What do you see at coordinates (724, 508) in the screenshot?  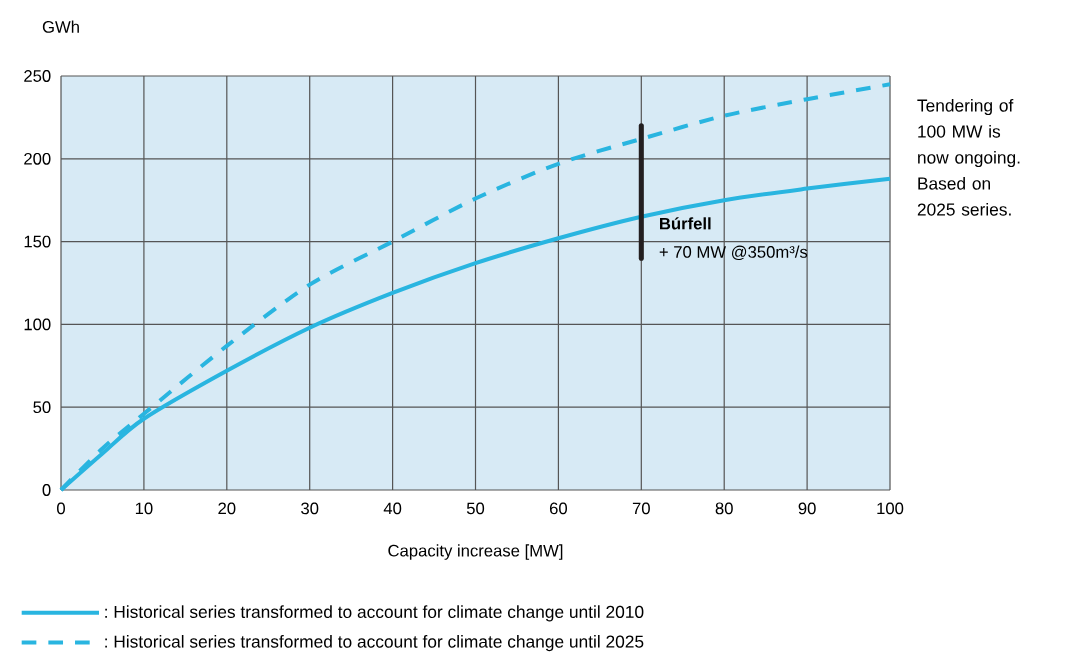 I see `x-tick-label: 80` at bounding box center [724, 508].